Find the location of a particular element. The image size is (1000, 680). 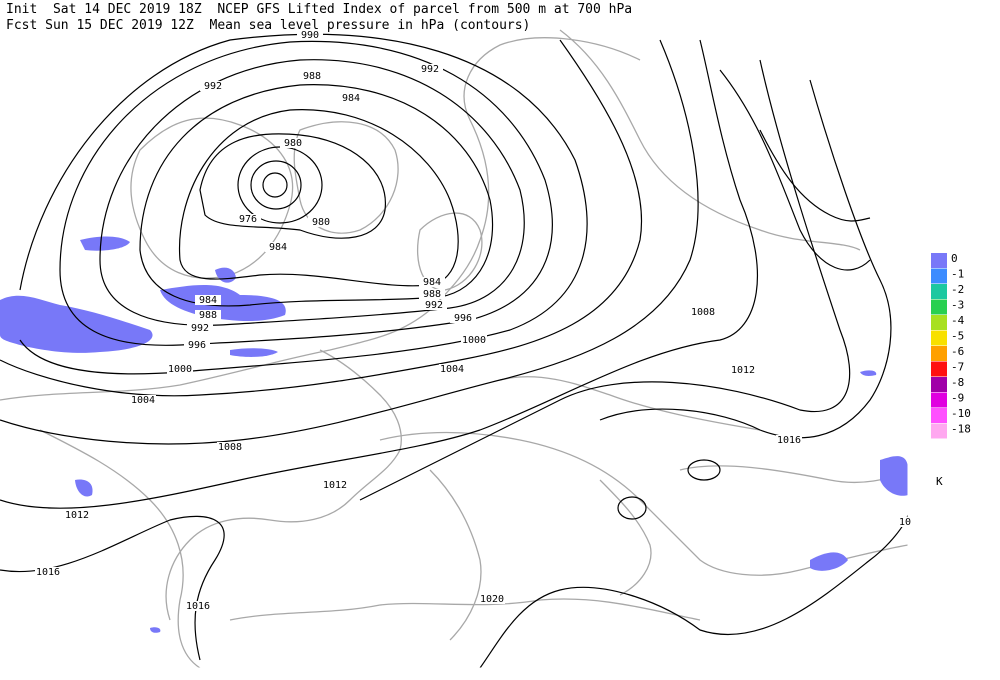

legend-label: -1 is located at coordinates (957, 274).